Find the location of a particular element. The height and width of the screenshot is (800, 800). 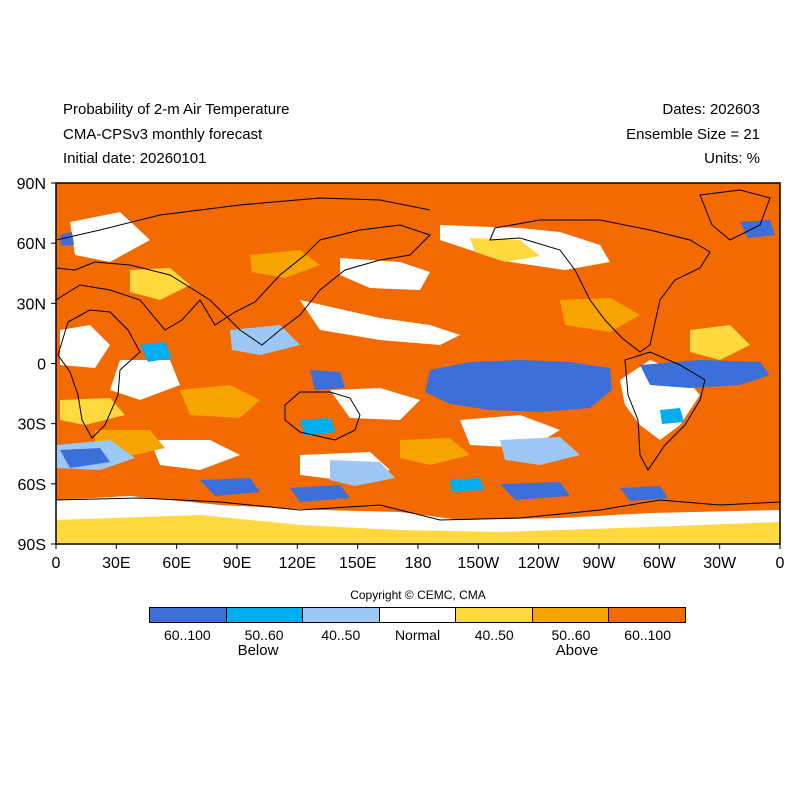

below-50-60-regions is located at coordinates (412, 417).